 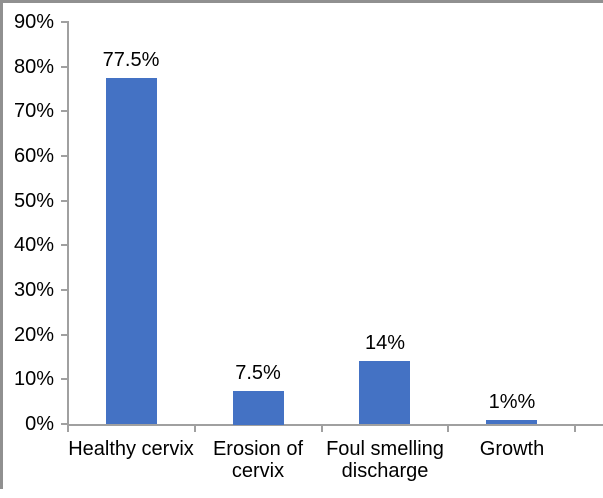 What do you see at coordinates (33, 67) in the screenshot?
I see `y-axis-tick-label: 80%` at bounding box center [33, 67].